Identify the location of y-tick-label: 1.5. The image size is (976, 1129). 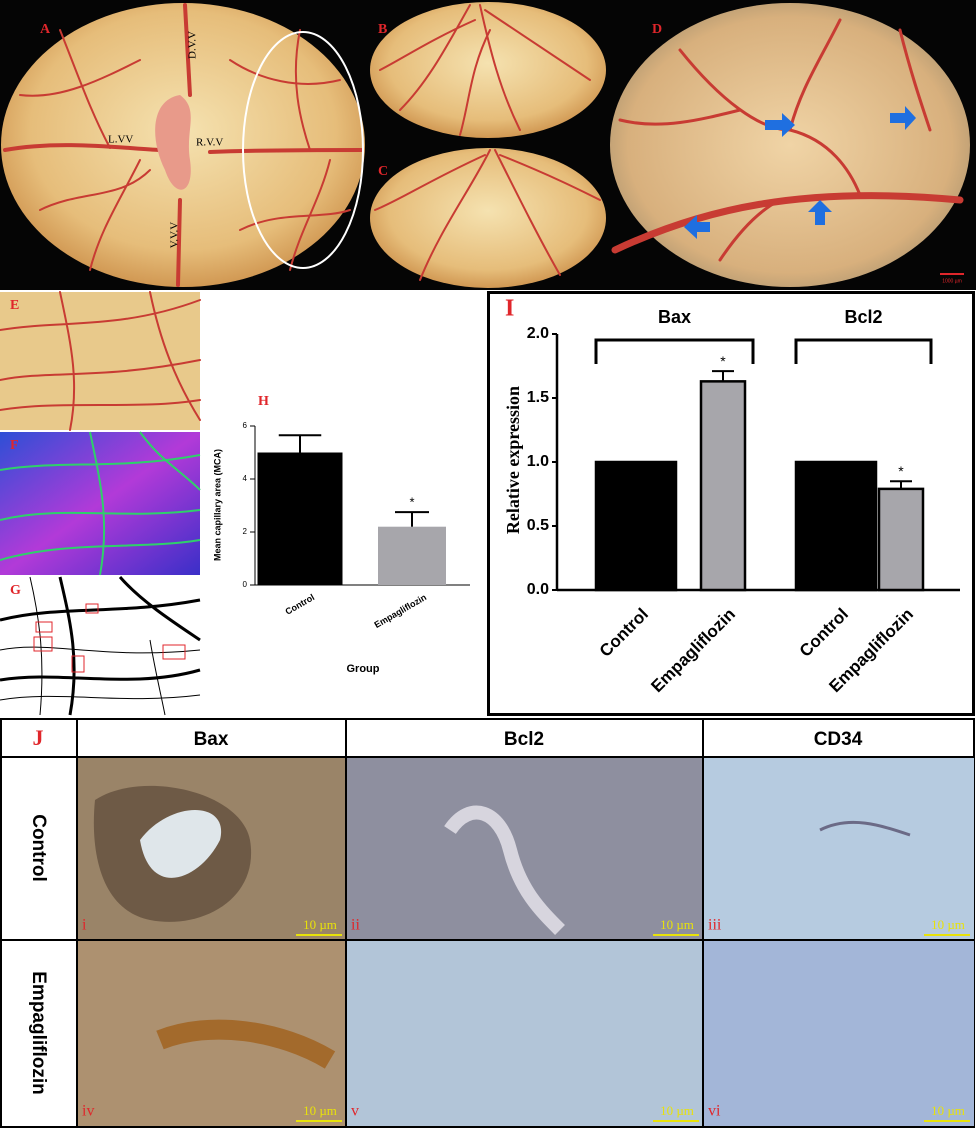
(538, 397).